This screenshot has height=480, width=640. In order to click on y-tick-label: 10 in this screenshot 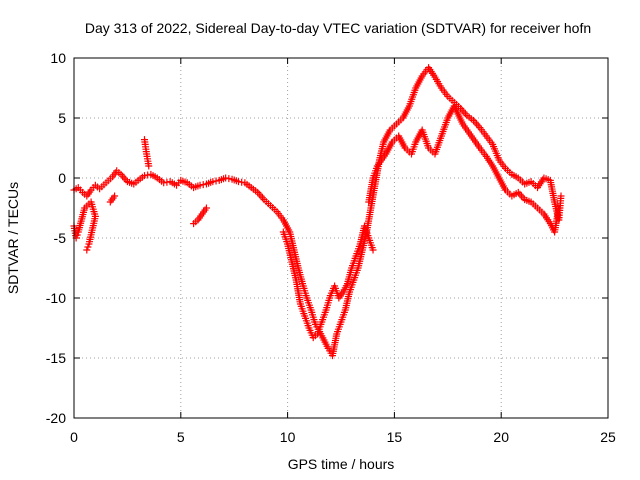, I will do `click(58, 58)`.